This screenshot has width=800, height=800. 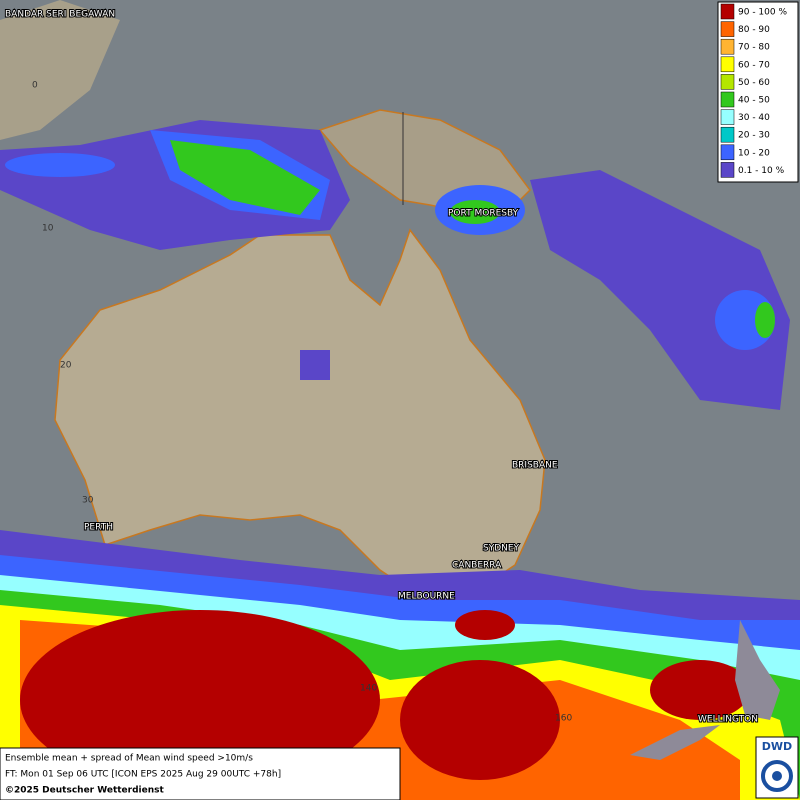 What do you see at coordinates (60, 15) in the screenshot?
I see `place-label: BANDAR SERI BEGAWAN` at bounding box center [60, 15].